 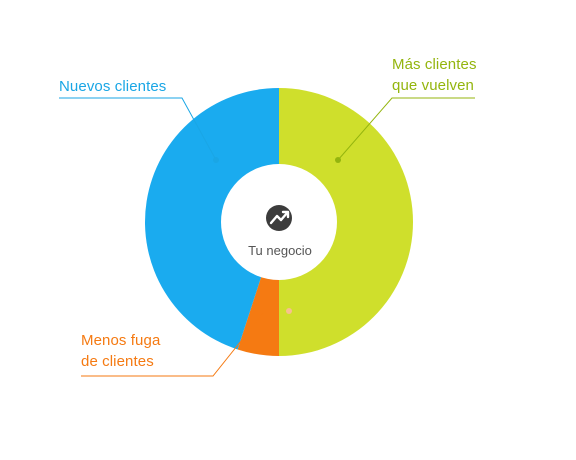 I want to click on label-mas-line-1: Más clientes, so click(x=434, y=64).